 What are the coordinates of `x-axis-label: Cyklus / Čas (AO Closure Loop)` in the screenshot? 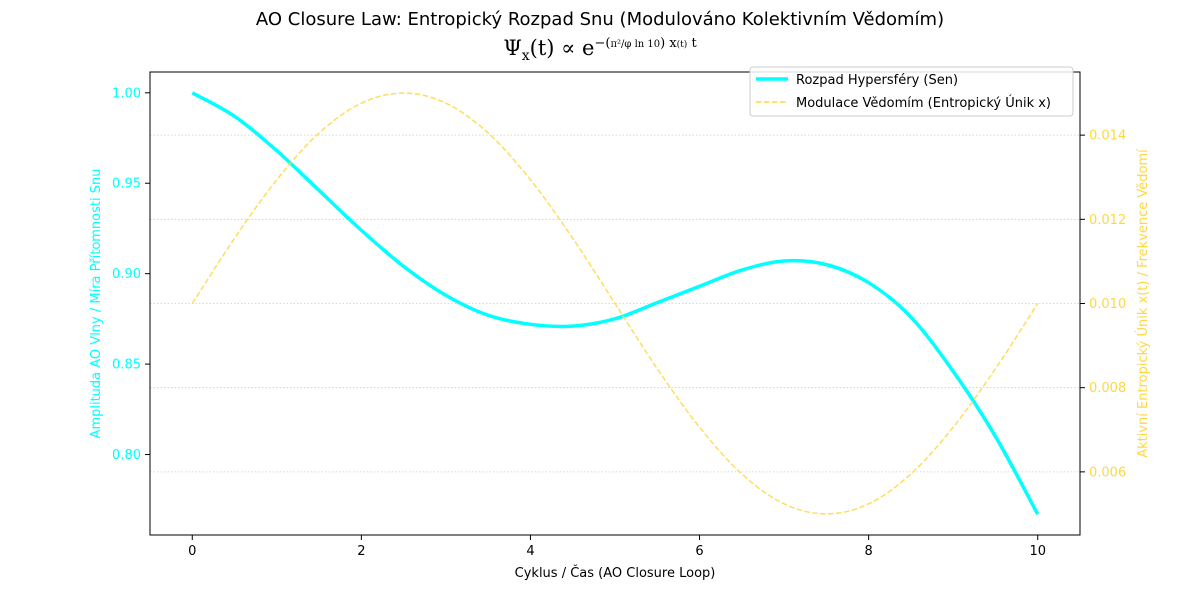 It's located at (615, 573).